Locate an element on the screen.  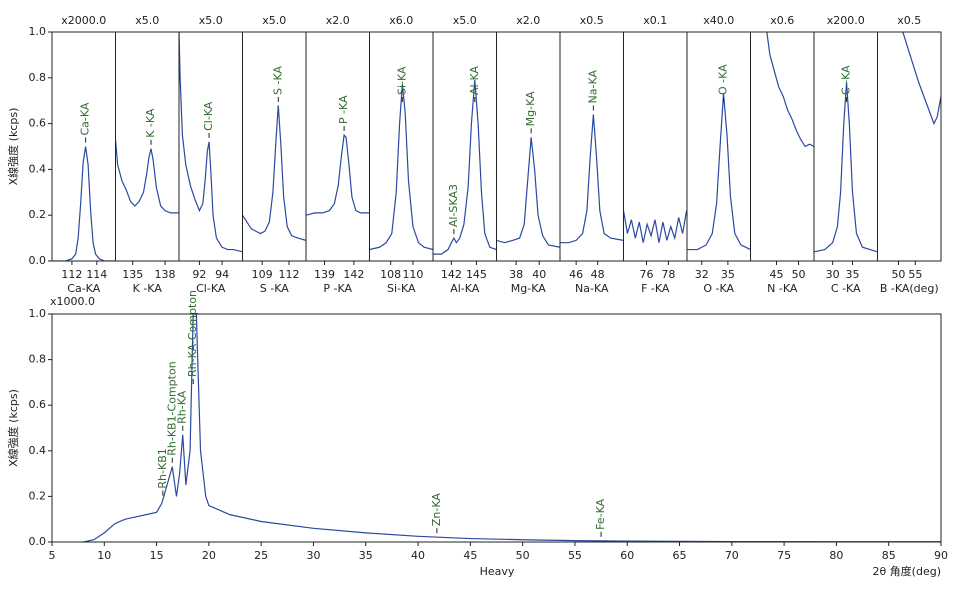
x-tick-label: 70 is located at coordinates (732, 555).